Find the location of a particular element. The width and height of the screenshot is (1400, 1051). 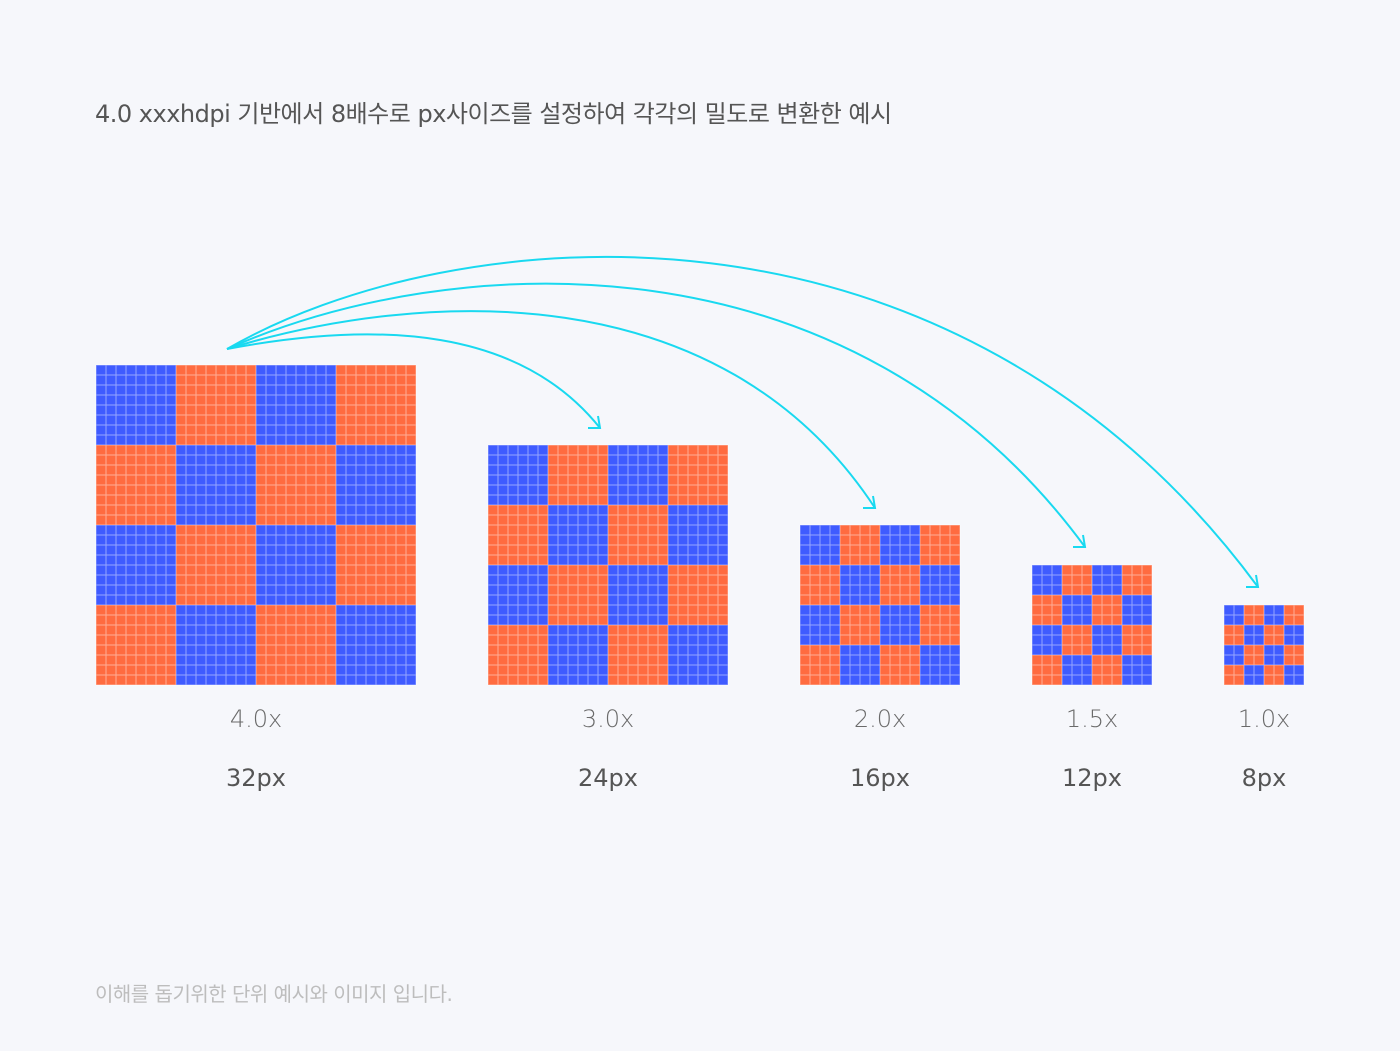

size-label-2x: 16px is located at coordinates (880, 778).